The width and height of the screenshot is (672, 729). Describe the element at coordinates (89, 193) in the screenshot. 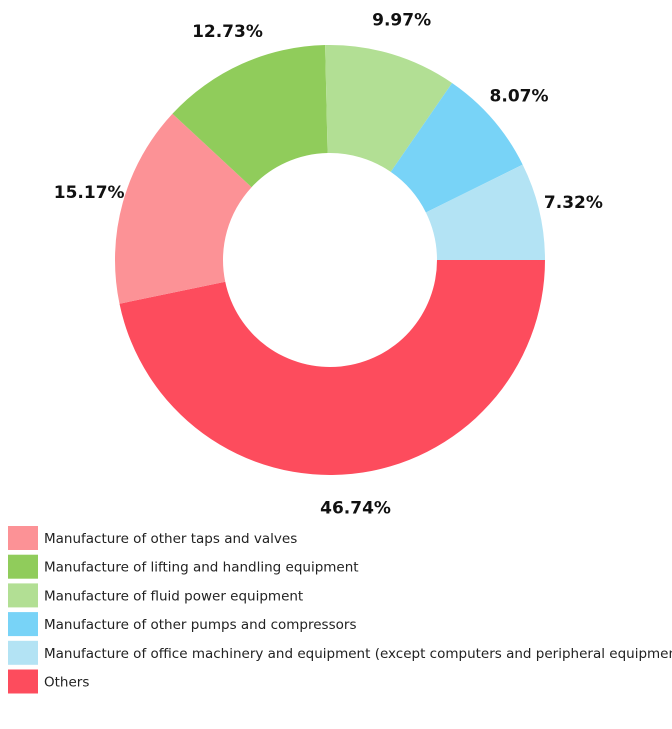

I see `value-label: 15.17%` at that location.